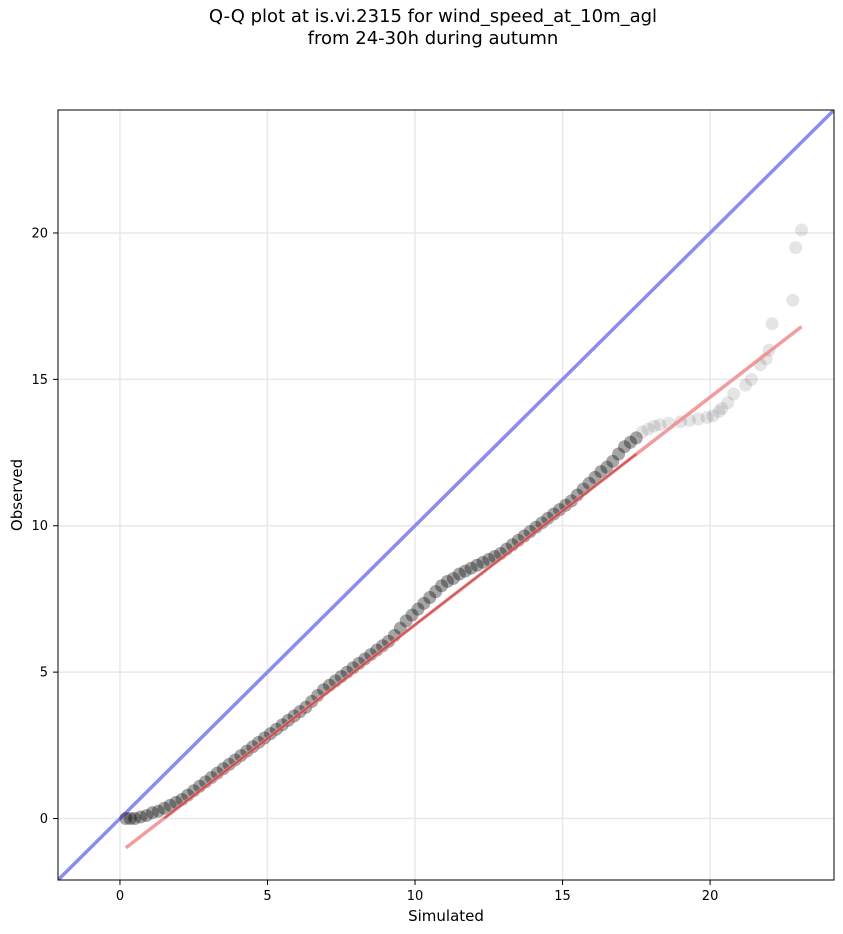 Image resolution: width=843 pixels, height=934 pixels. What do you see at coordinates (267, 896) in the screenshot?
I see `x-tick-label: 5` at bounding box center [267, 896].